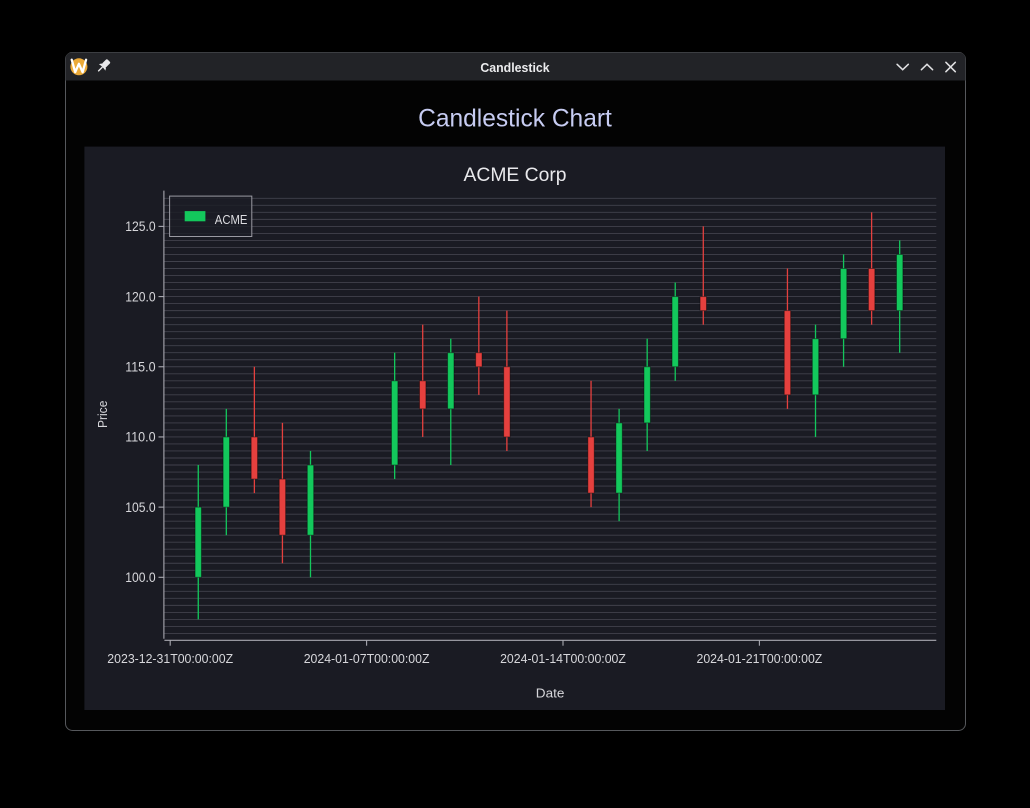  Describe the element at coordinates (563, 658) in the screenshot. I see `svg-text: 2024-01-14T00:00:00Z` at that location.